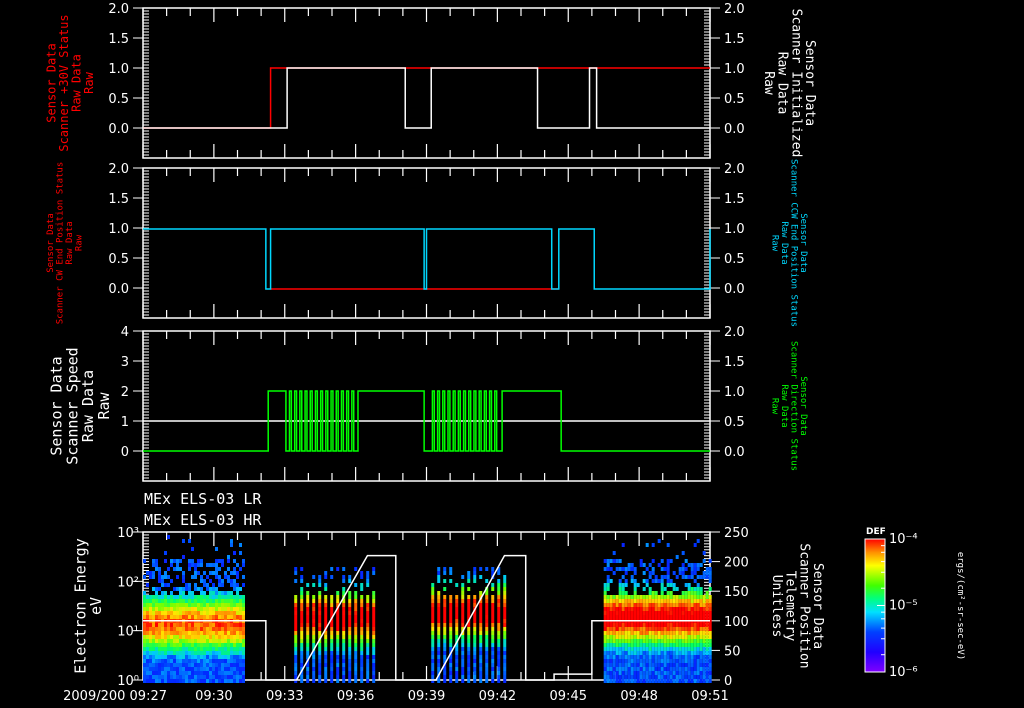 The width and height of the screenshot is (1024, 708). I want to click on figure-title-lr: MEx ELS-03 LR, so click(203, 499).